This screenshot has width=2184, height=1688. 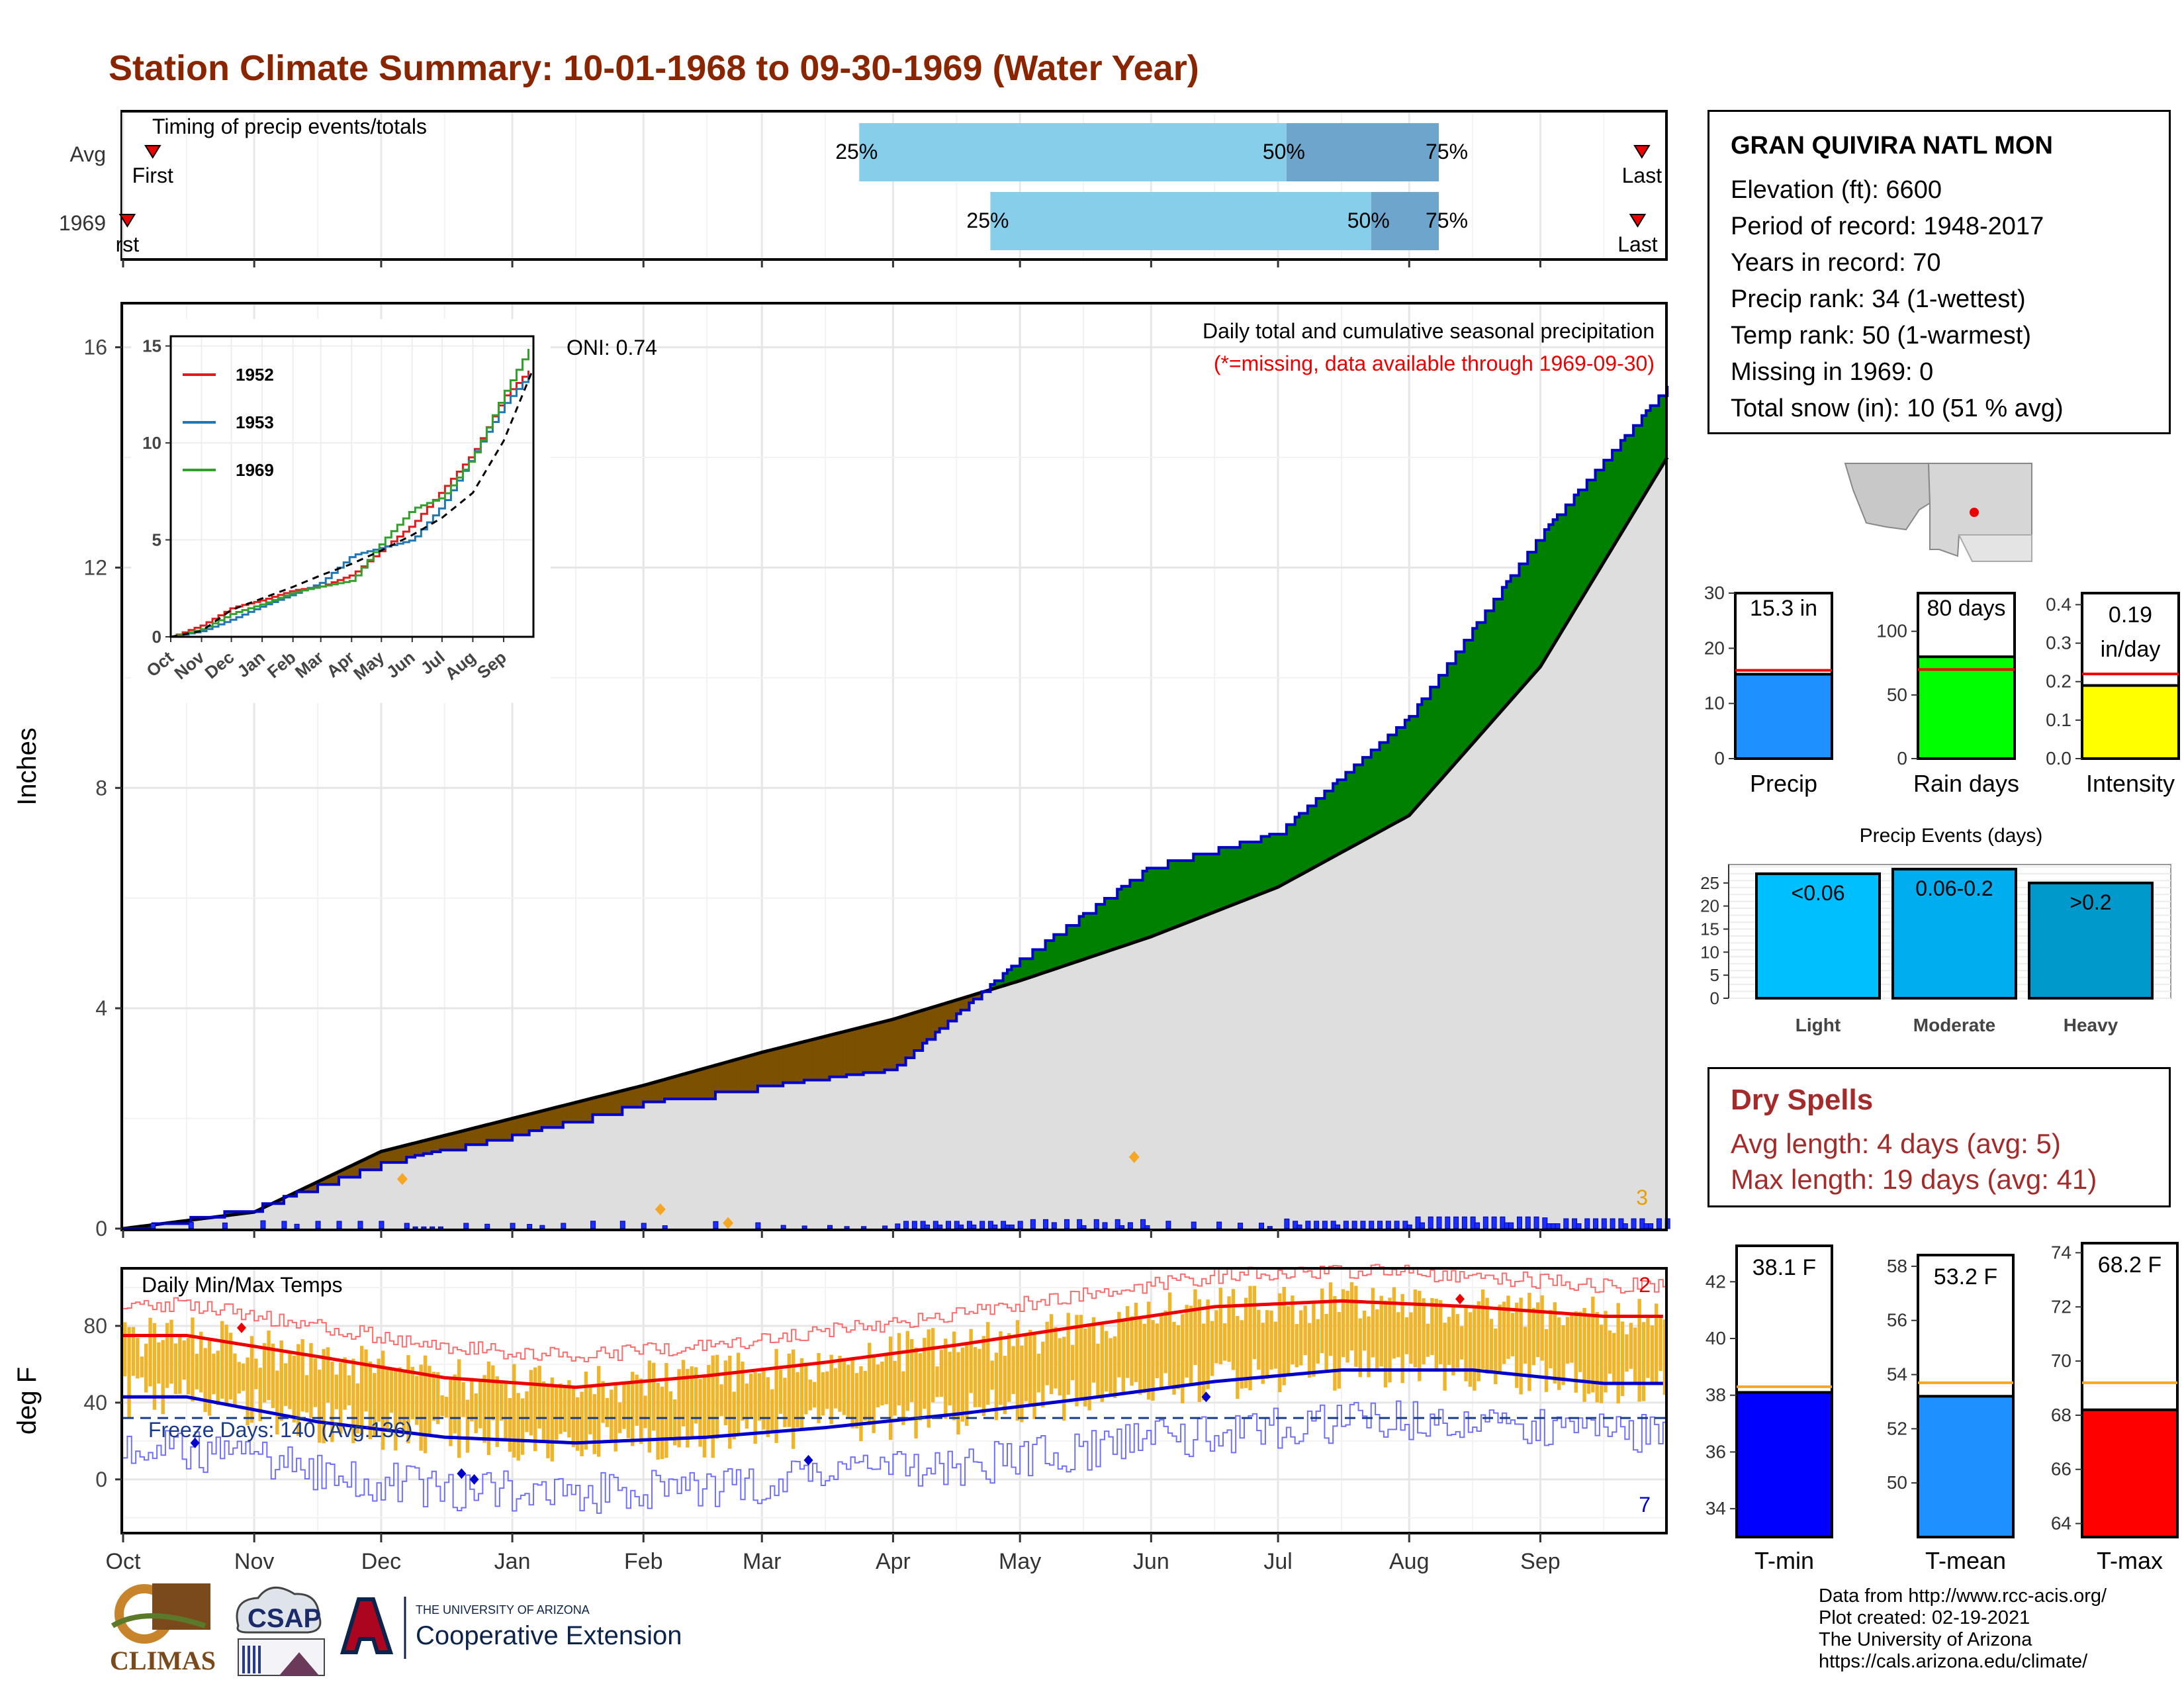 What do you see at coordinates (1715, 647) in the screenshot?
I see `mini-bar-ytick-label: 20` at bounding box center [1715, 647].